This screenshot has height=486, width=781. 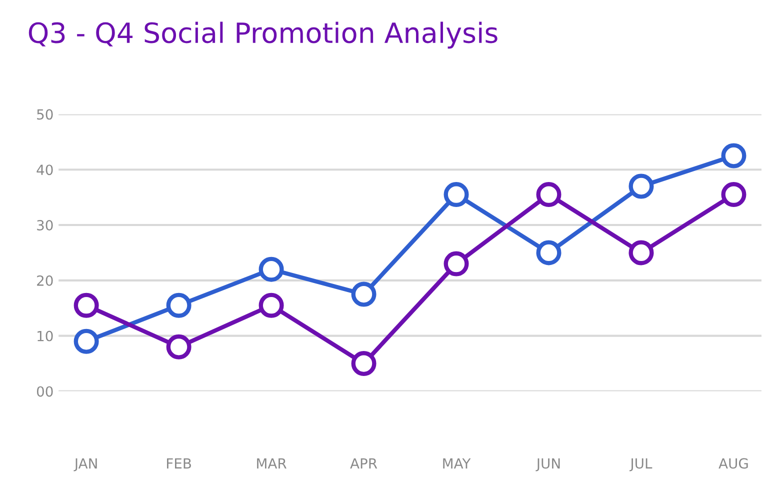 What do you see at coordinates (44, 391) in the screenshot?
I see `y-tick-label: 00` at bounding box center [44, 391].